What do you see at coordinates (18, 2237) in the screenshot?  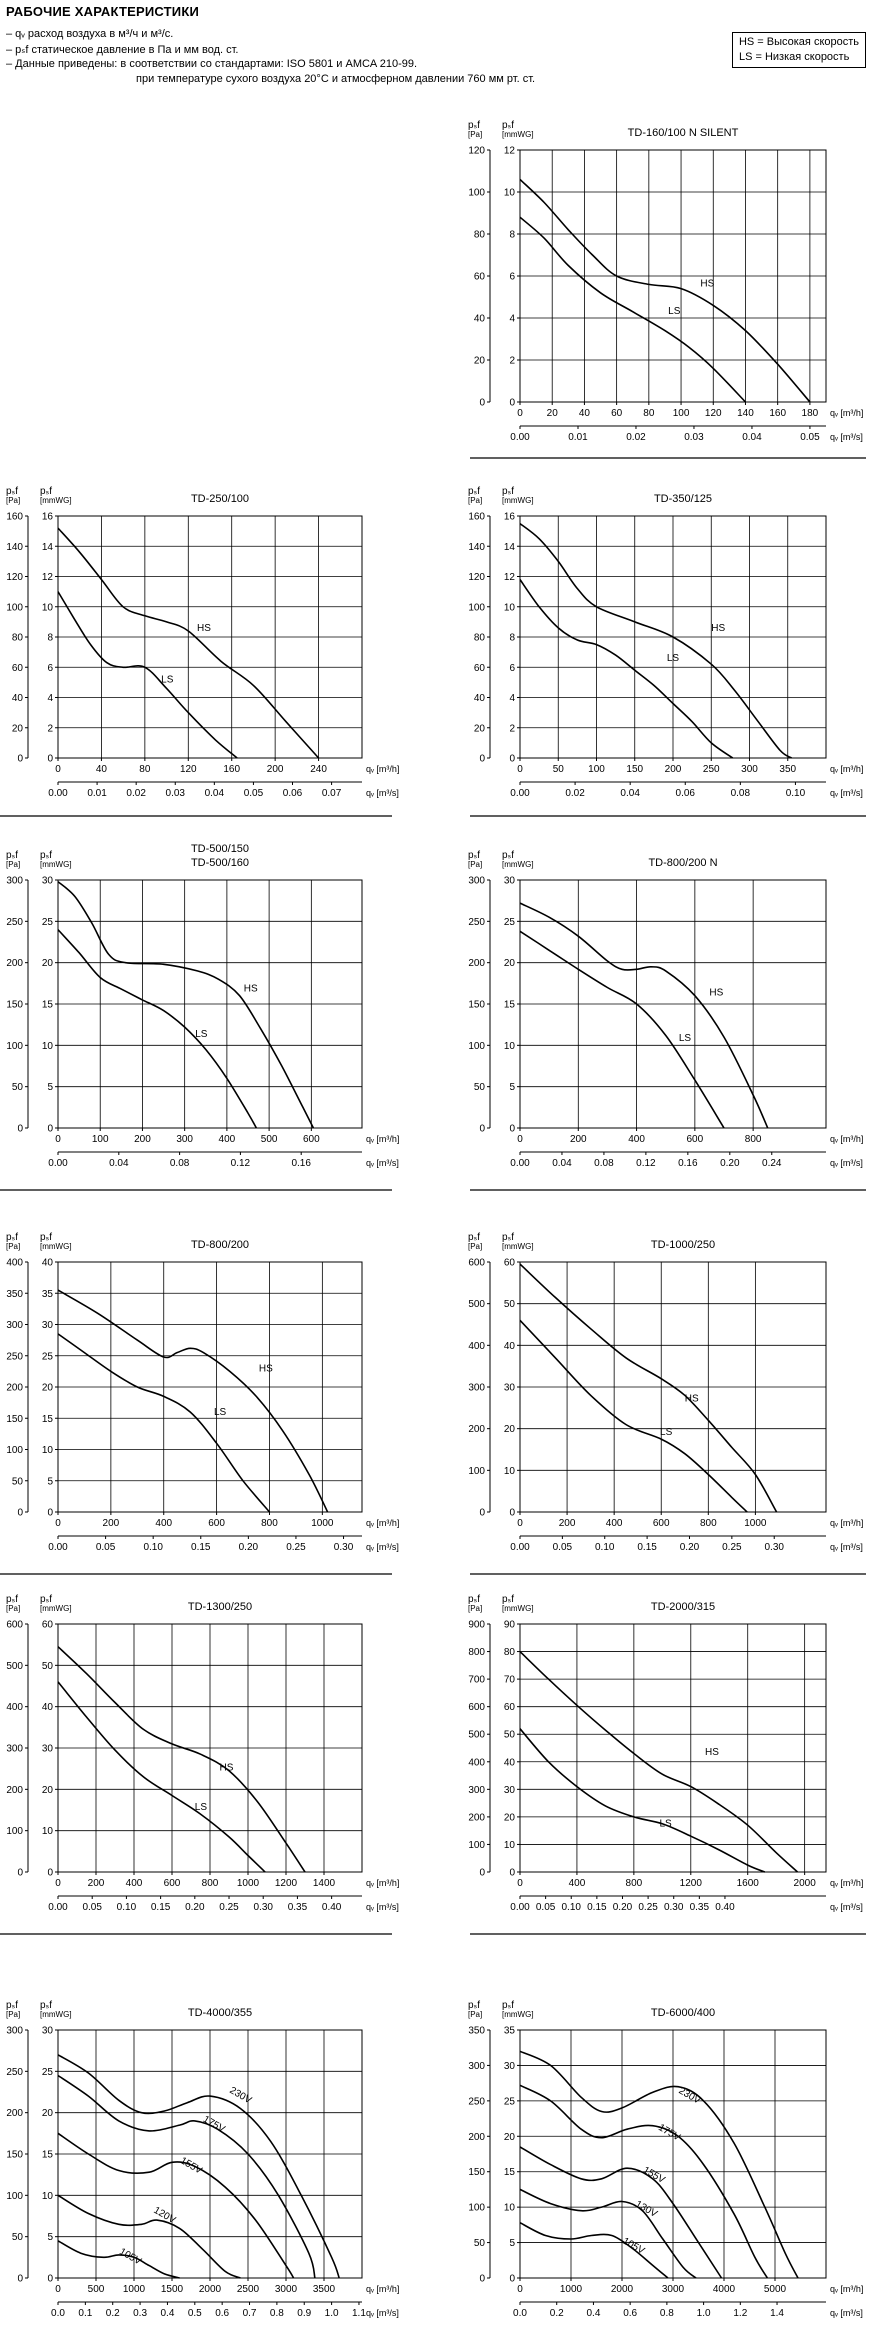 I see `y-tick-label-pa: 50` at bounding box center [18, 2237].